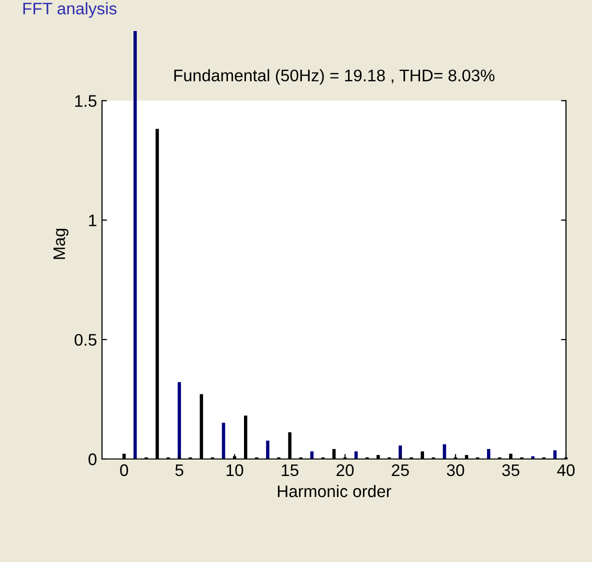 The image size is (592, 562). I want to click on x-tick-label: 30, so click(455, 470).